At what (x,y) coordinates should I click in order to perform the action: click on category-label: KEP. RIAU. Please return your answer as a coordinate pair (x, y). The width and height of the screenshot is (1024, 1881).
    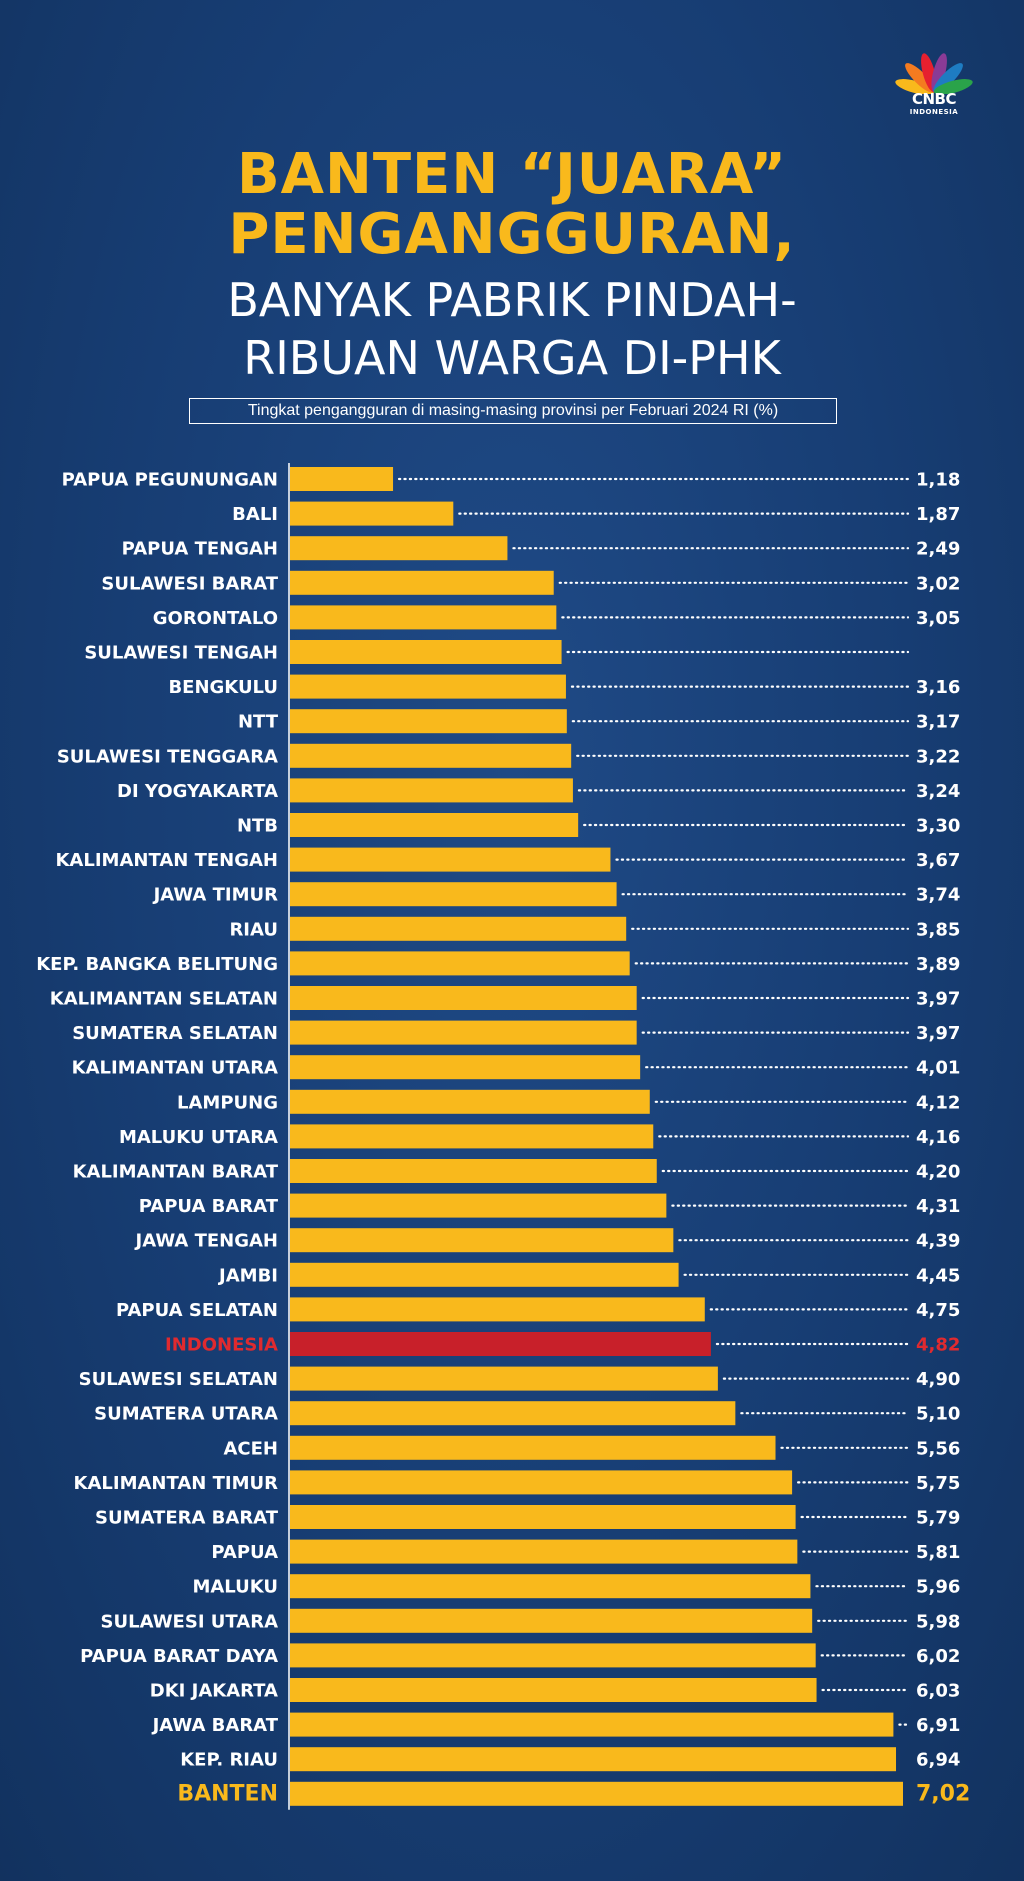
    Looking at the image, I should click on (229, 1760).